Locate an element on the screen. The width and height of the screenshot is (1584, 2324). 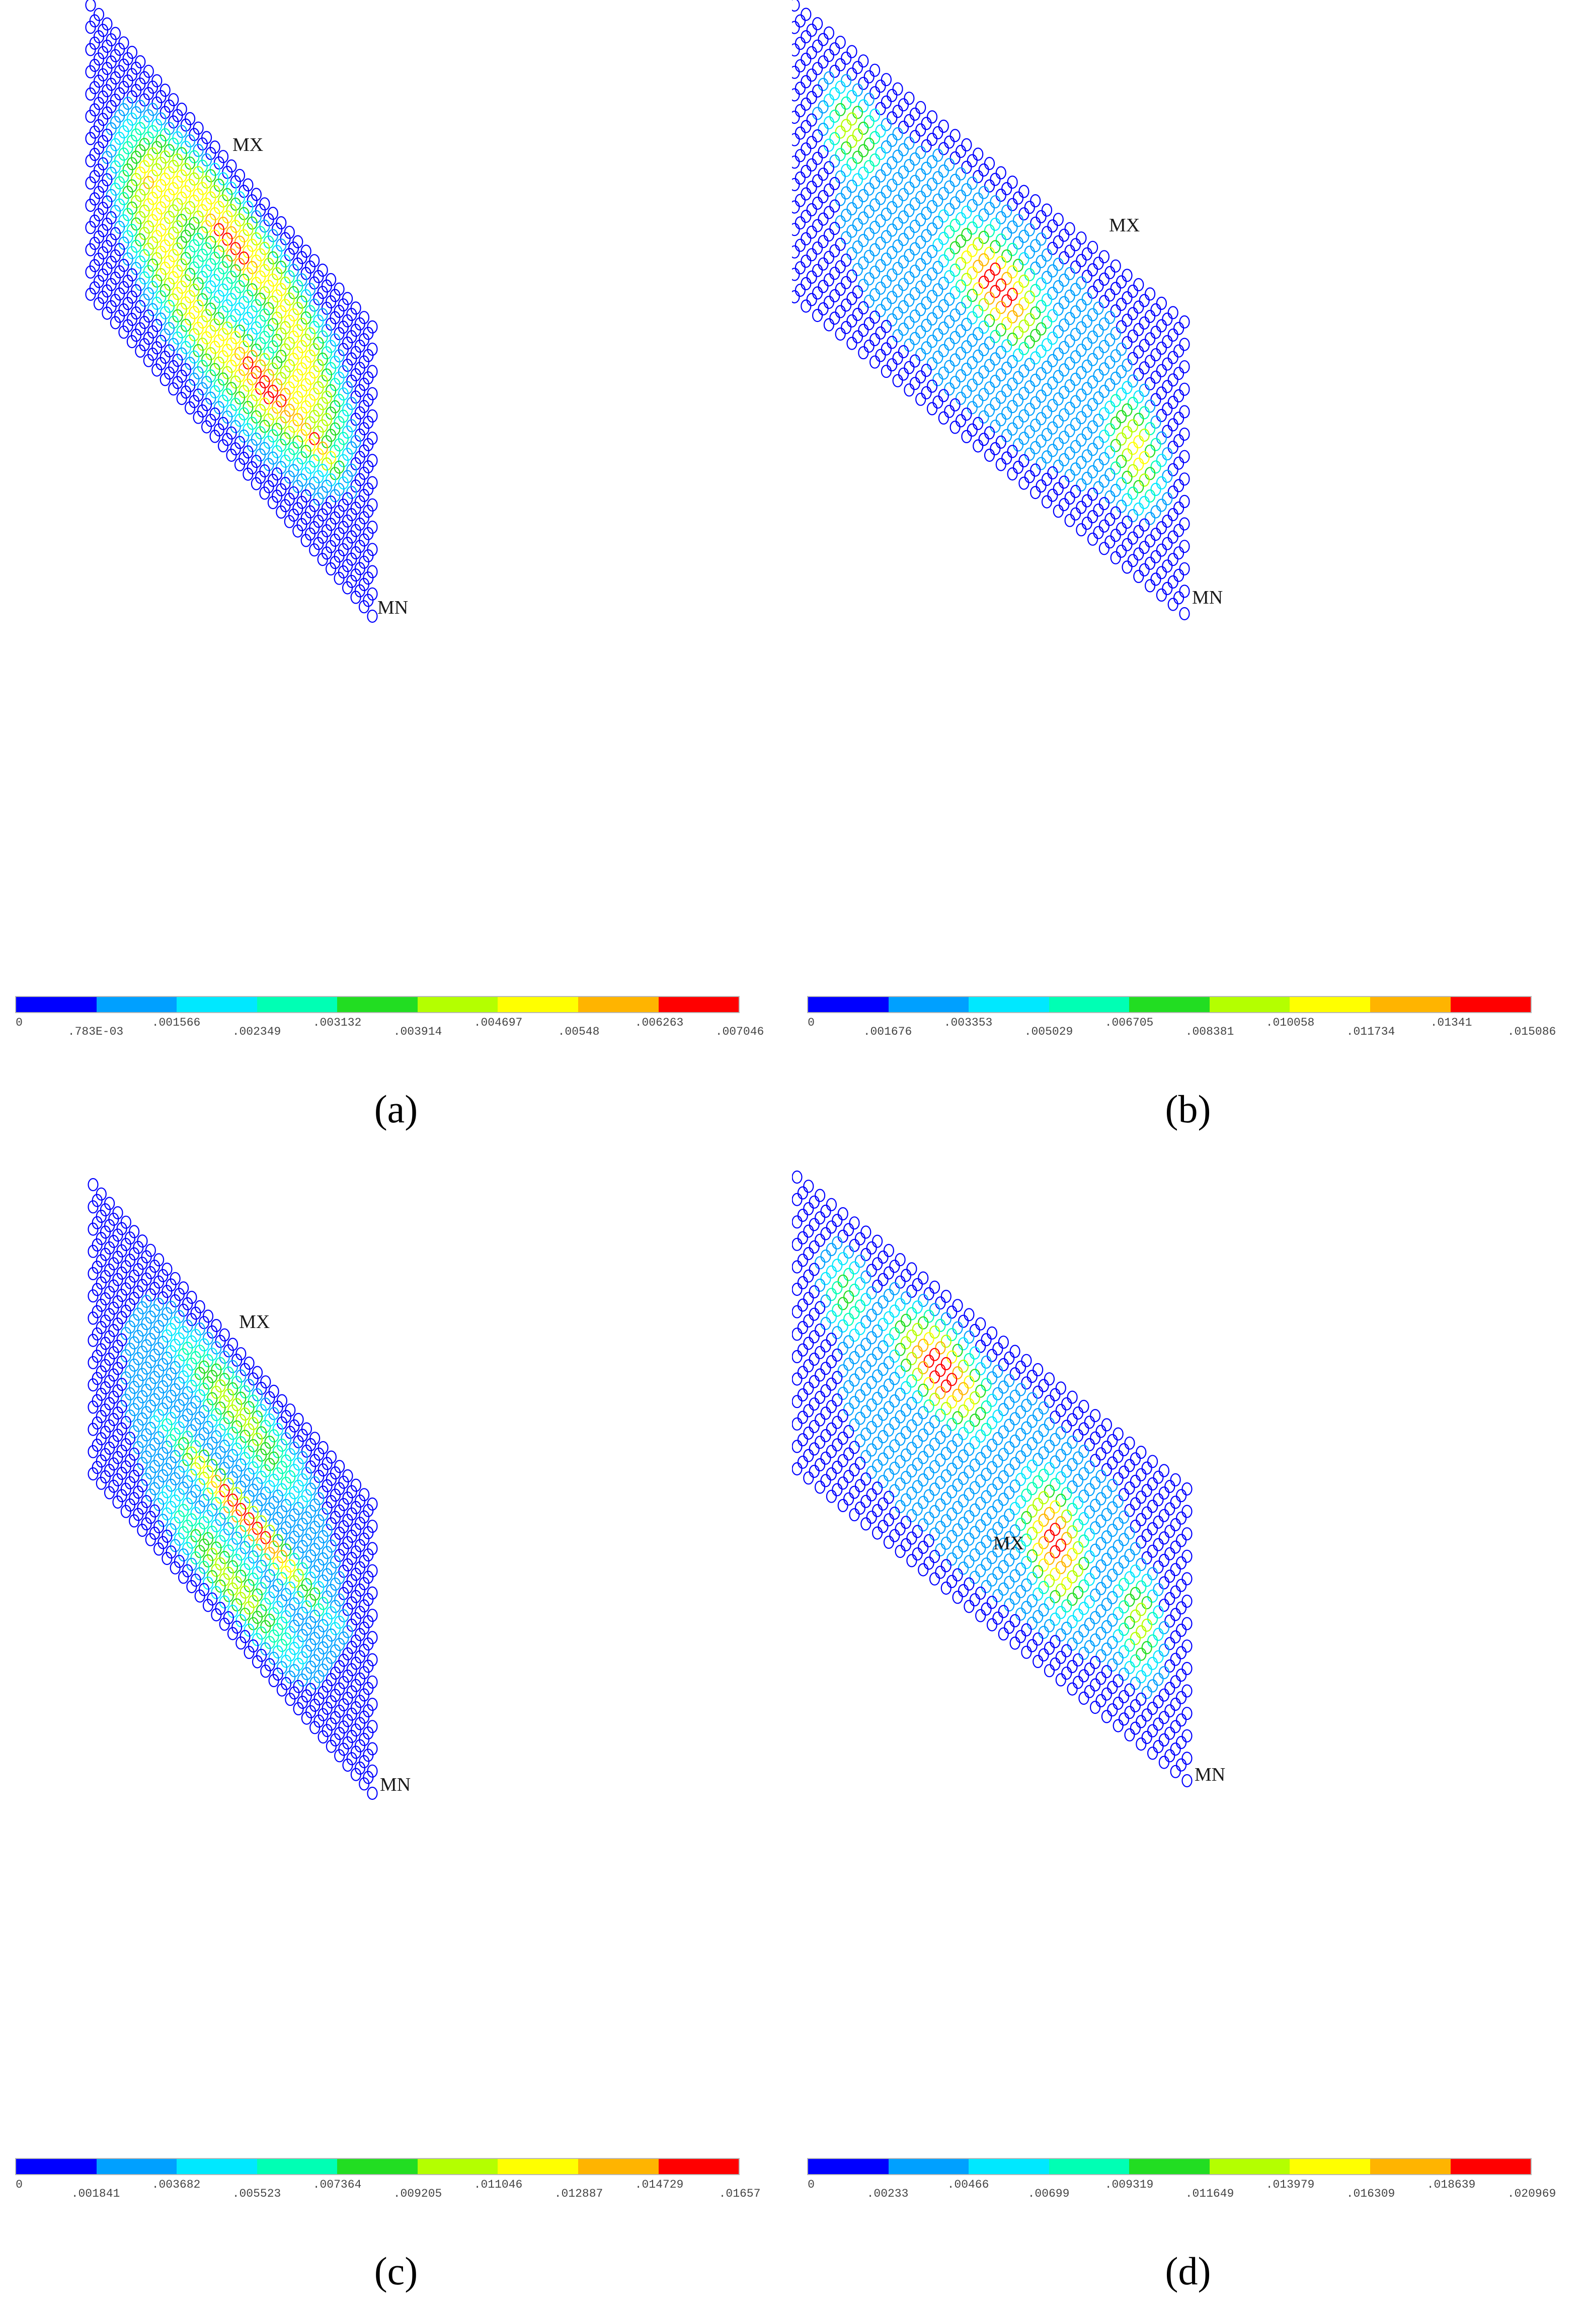
max-marker-label: MX is located at coordinates (254, 1322).